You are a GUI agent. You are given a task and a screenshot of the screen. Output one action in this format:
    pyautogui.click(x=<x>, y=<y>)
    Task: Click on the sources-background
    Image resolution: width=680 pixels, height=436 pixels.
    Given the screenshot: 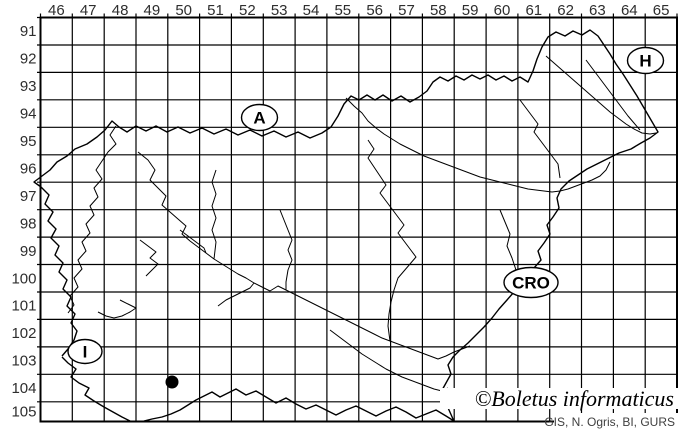 What is the action you would take?
    pyautogui.click(x=617, y=421)
    